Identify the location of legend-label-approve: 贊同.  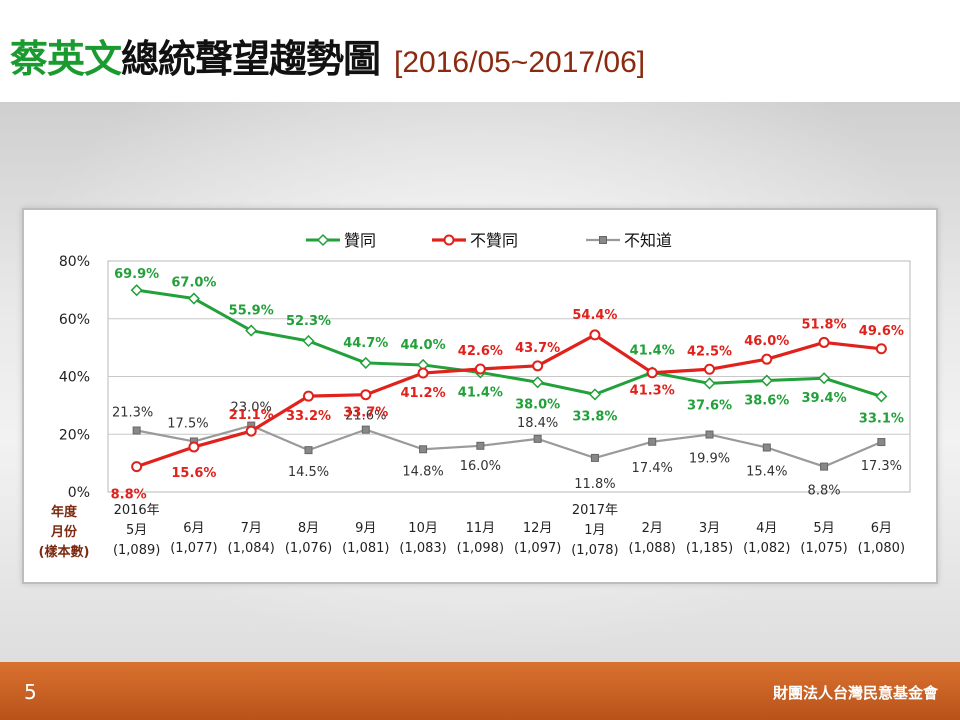
(360, 240).